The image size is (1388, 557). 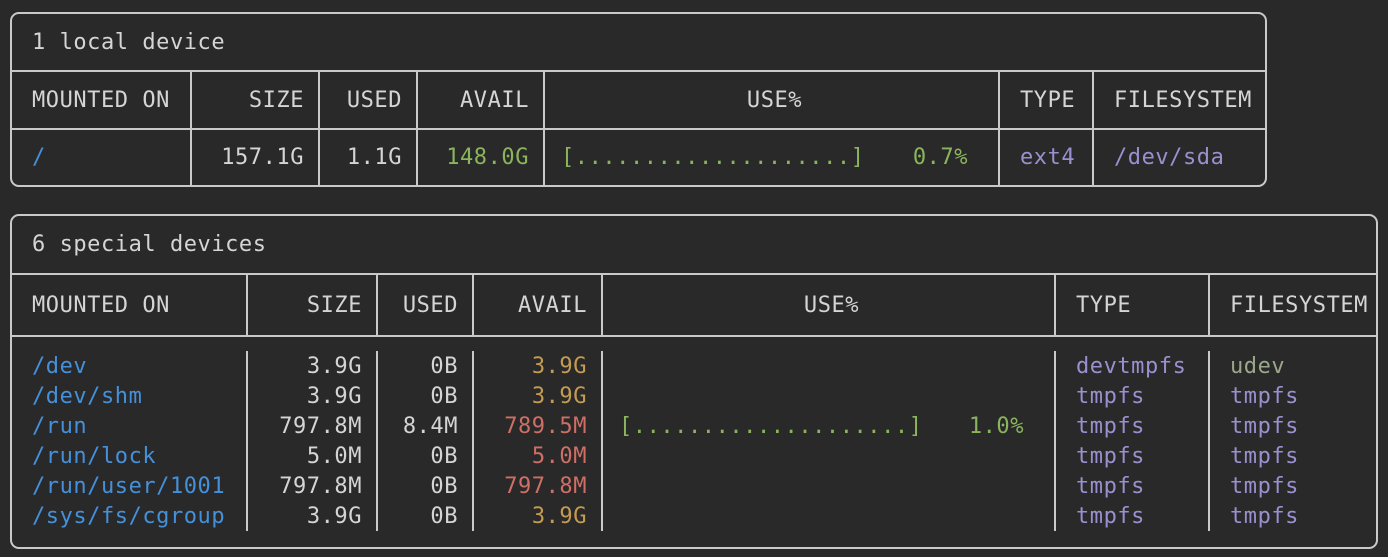 I want to click on avail-cell: 148.0G, so click(x=481, y=157).